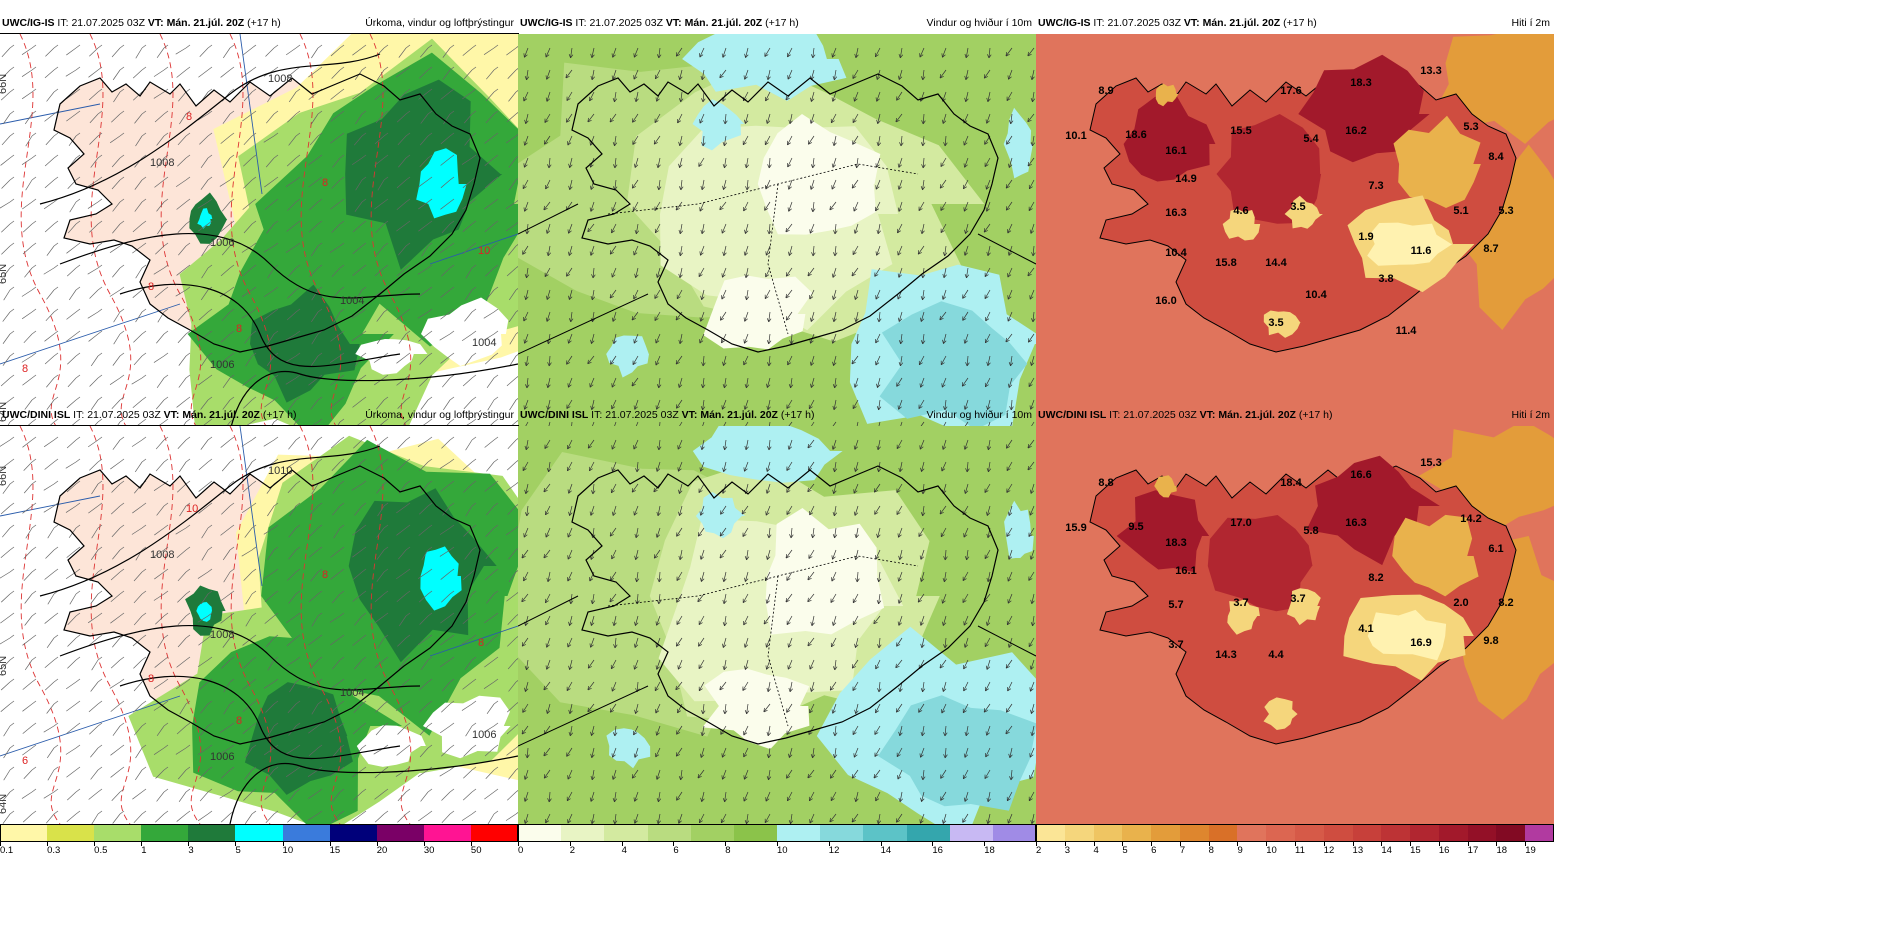 This screenshot has height=950, width=1900. Describe the element at coordinates (1165, 301) in the screenshot. I see `temperature-value: 16.0` at that location.